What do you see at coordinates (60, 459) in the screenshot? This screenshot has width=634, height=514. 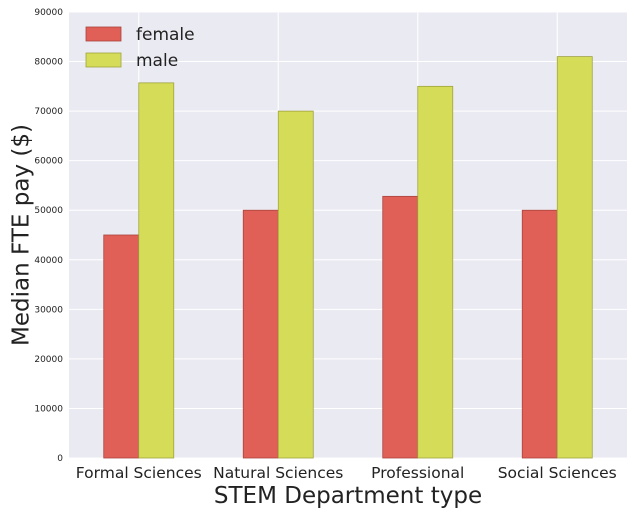 I see `y-tick-label: 0` at bounding box center [60, 459].